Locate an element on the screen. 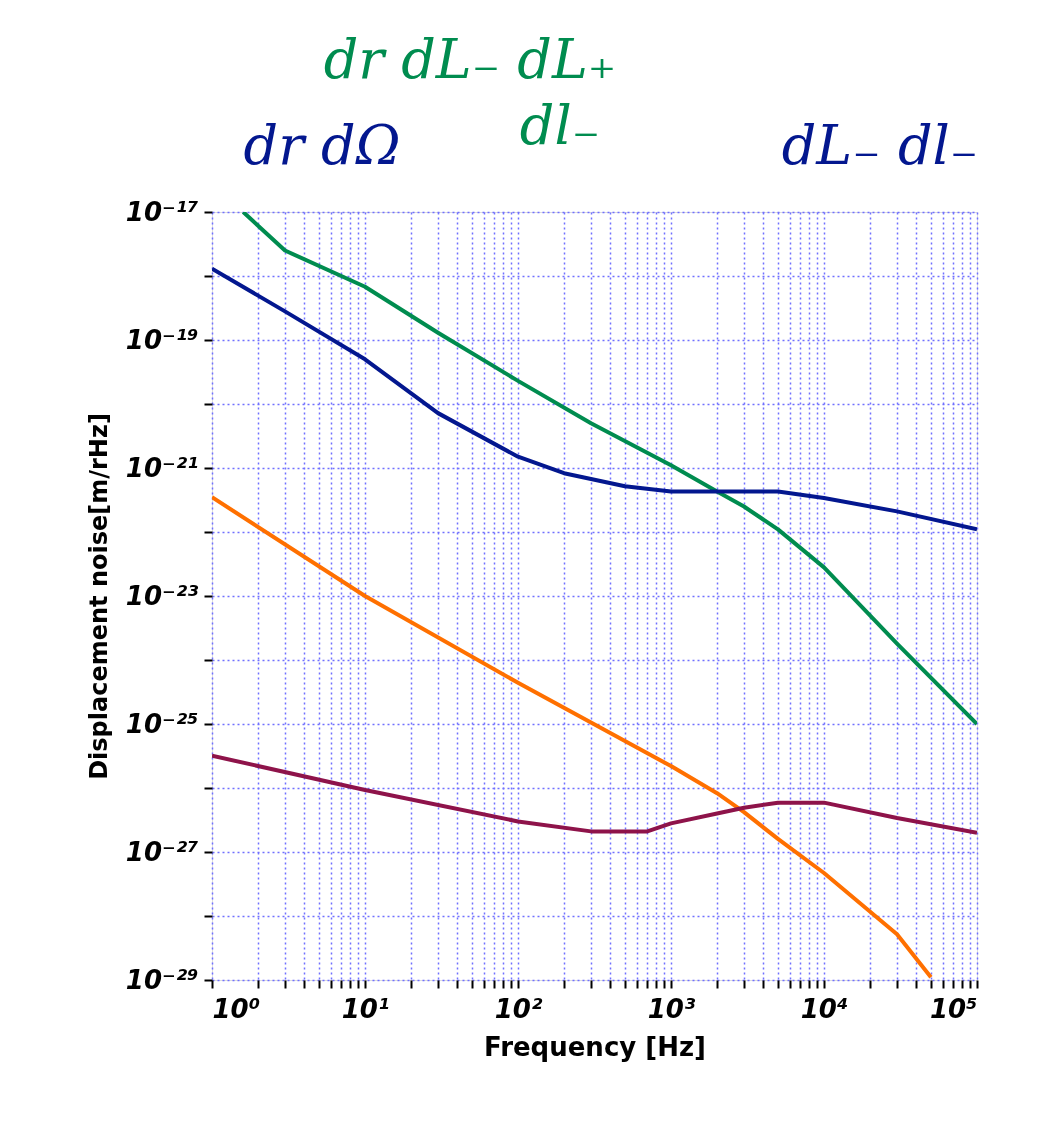  y-tick-label: 10⁻²⁵ is located at coordinates (162, 723).